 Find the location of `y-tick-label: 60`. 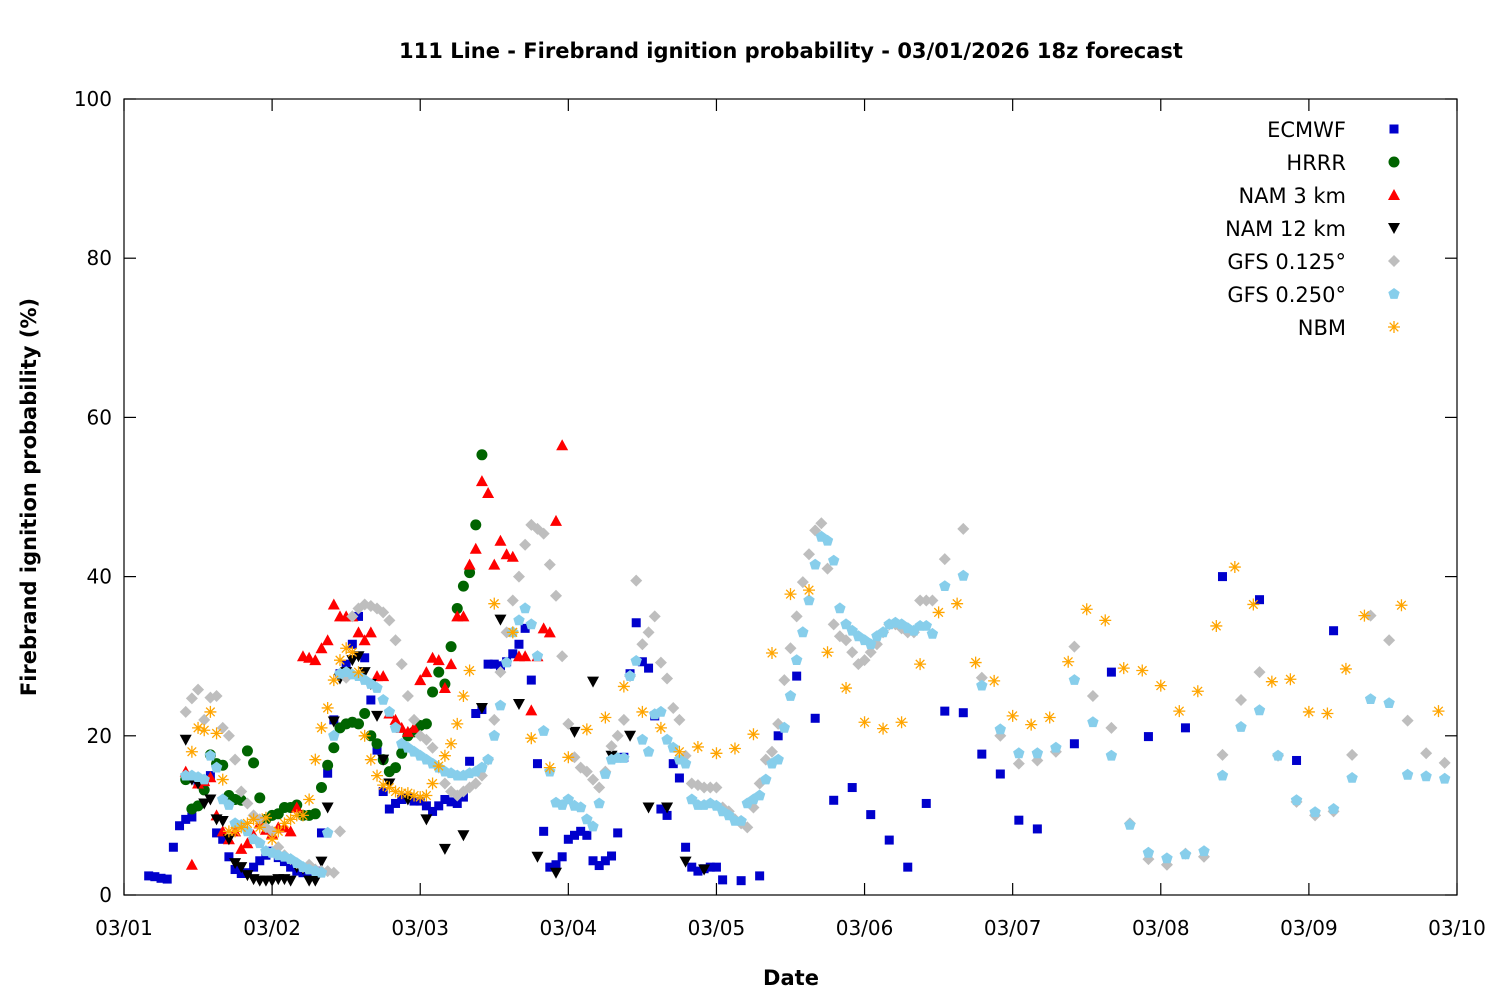

y-tick-label: 60 is located at coordinates (99, 417).